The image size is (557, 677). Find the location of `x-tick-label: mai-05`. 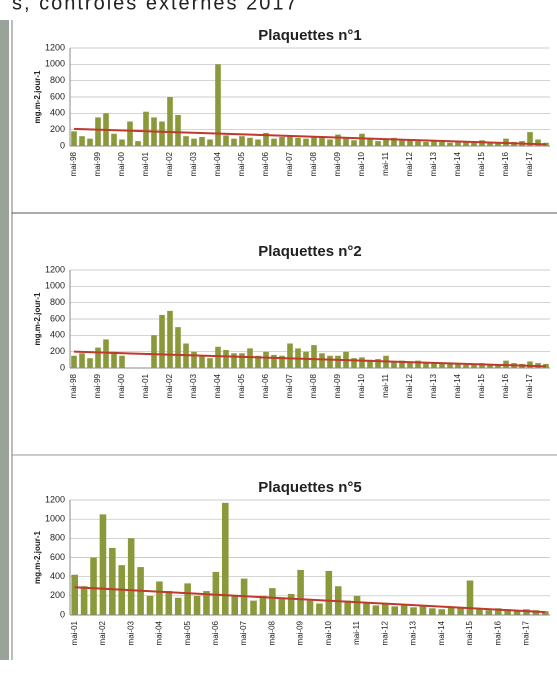

x-tick-label: mai-05 is located at coordinates (241, 385).